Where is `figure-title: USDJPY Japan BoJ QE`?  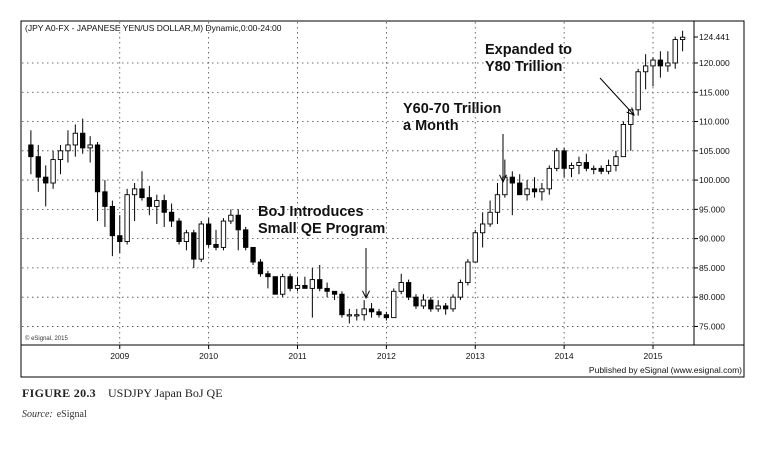
figure-title: USDJPY Japan BoJ QE is located at coordinates (165, 393).